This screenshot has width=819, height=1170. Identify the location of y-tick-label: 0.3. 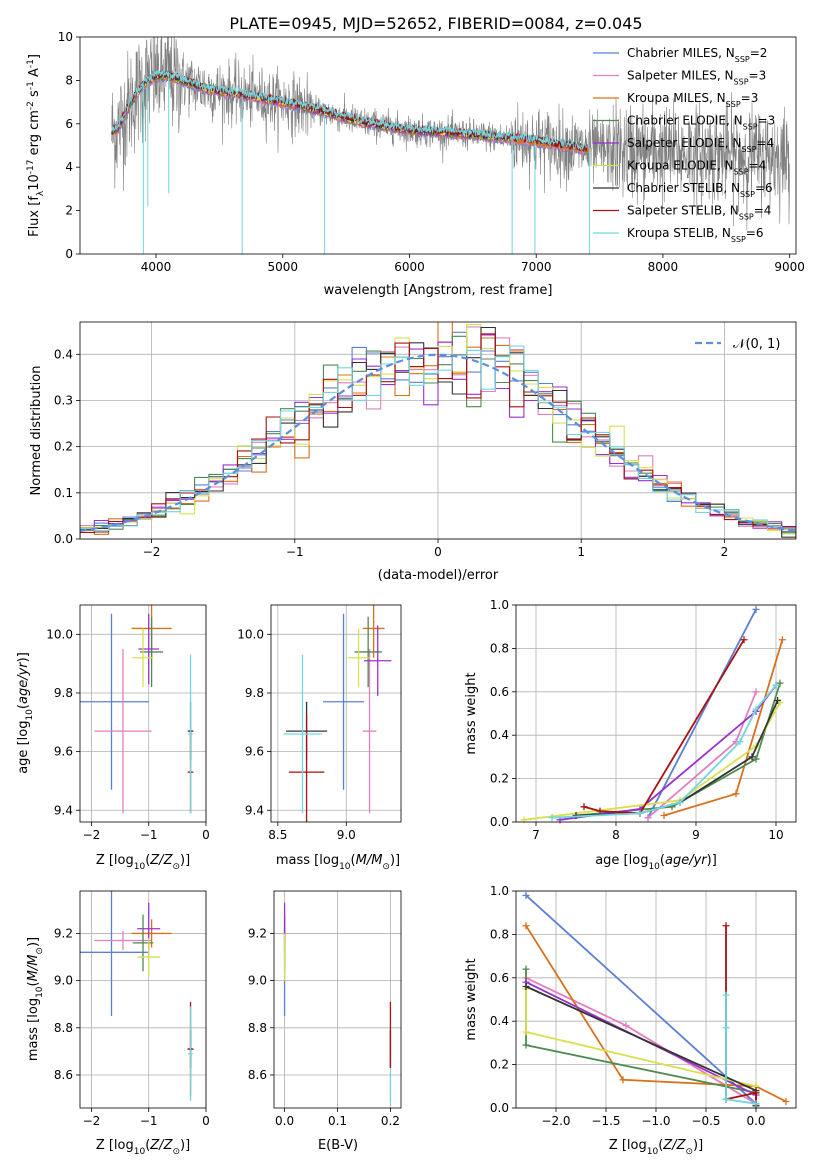
(63, 400).